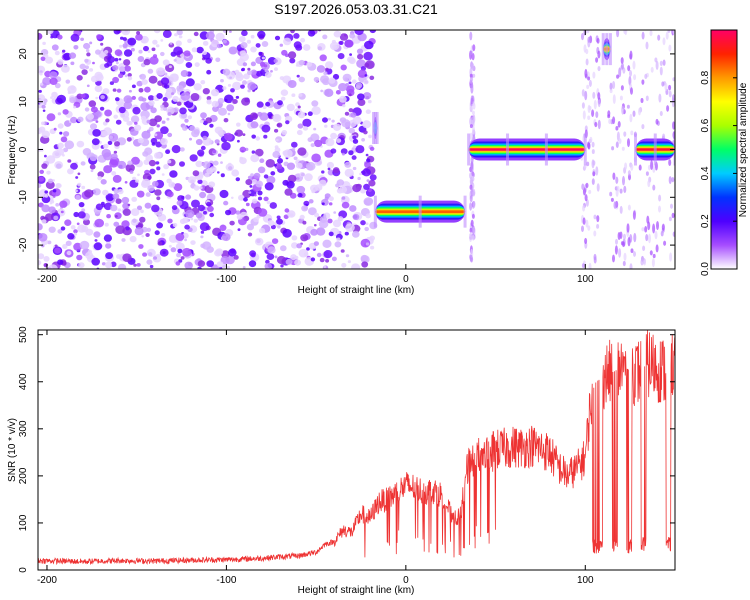 The height and width of the screenshot is (600, 750). I want to click on colorbar-gradient, so click(724, 149).